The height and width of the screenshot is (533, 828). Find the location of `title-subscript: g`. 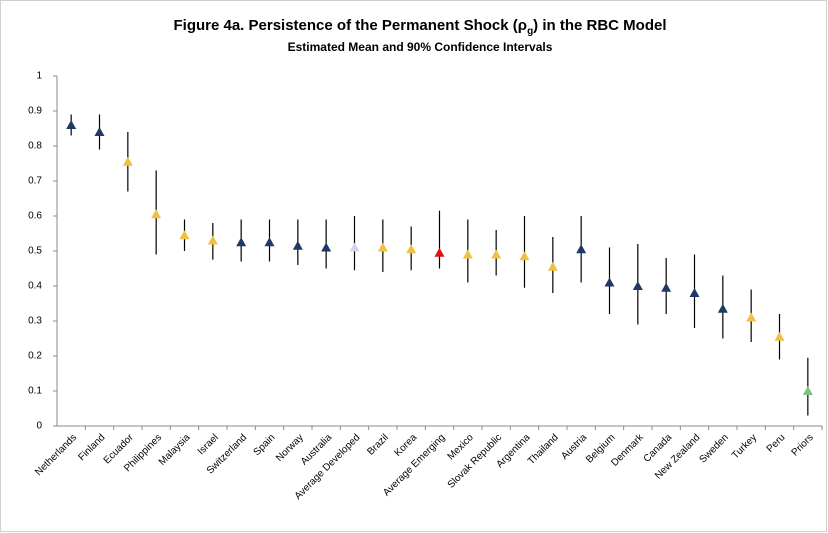

title-subscript: g is located at coordinates (530, 31).